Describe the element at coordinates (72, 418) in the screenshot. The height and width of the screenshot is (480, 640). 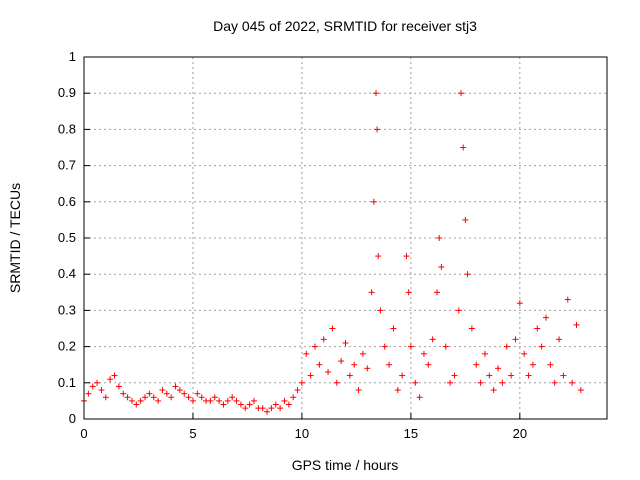
I see `y-tick-label: 0` at that location.